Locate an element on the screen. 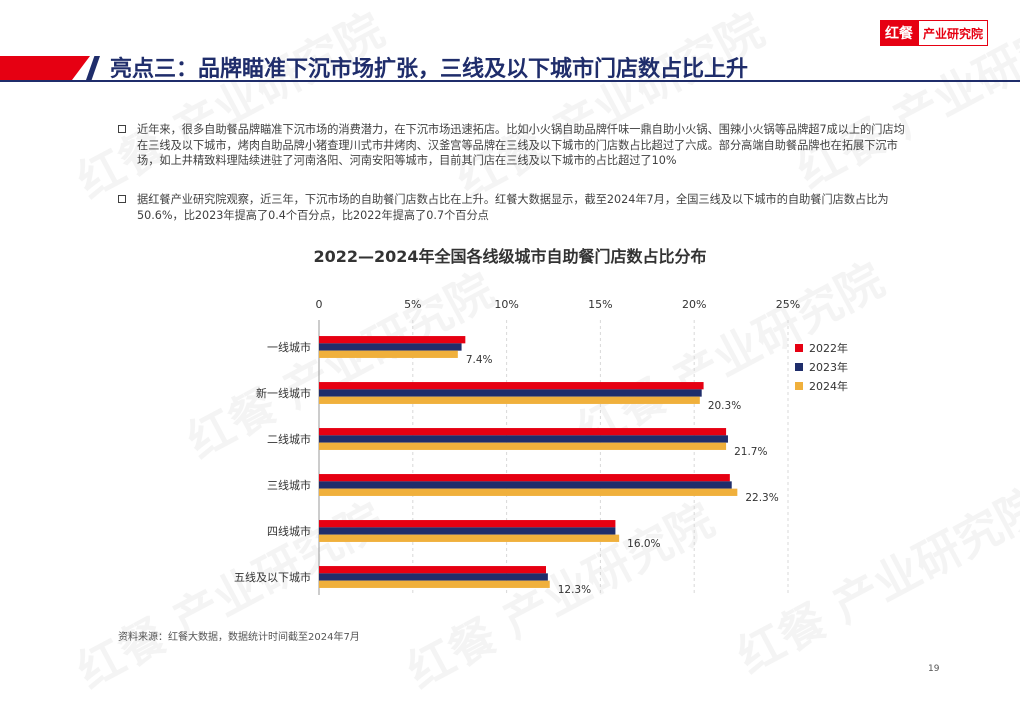  title-accent-red is located at coordinates (45, 68).